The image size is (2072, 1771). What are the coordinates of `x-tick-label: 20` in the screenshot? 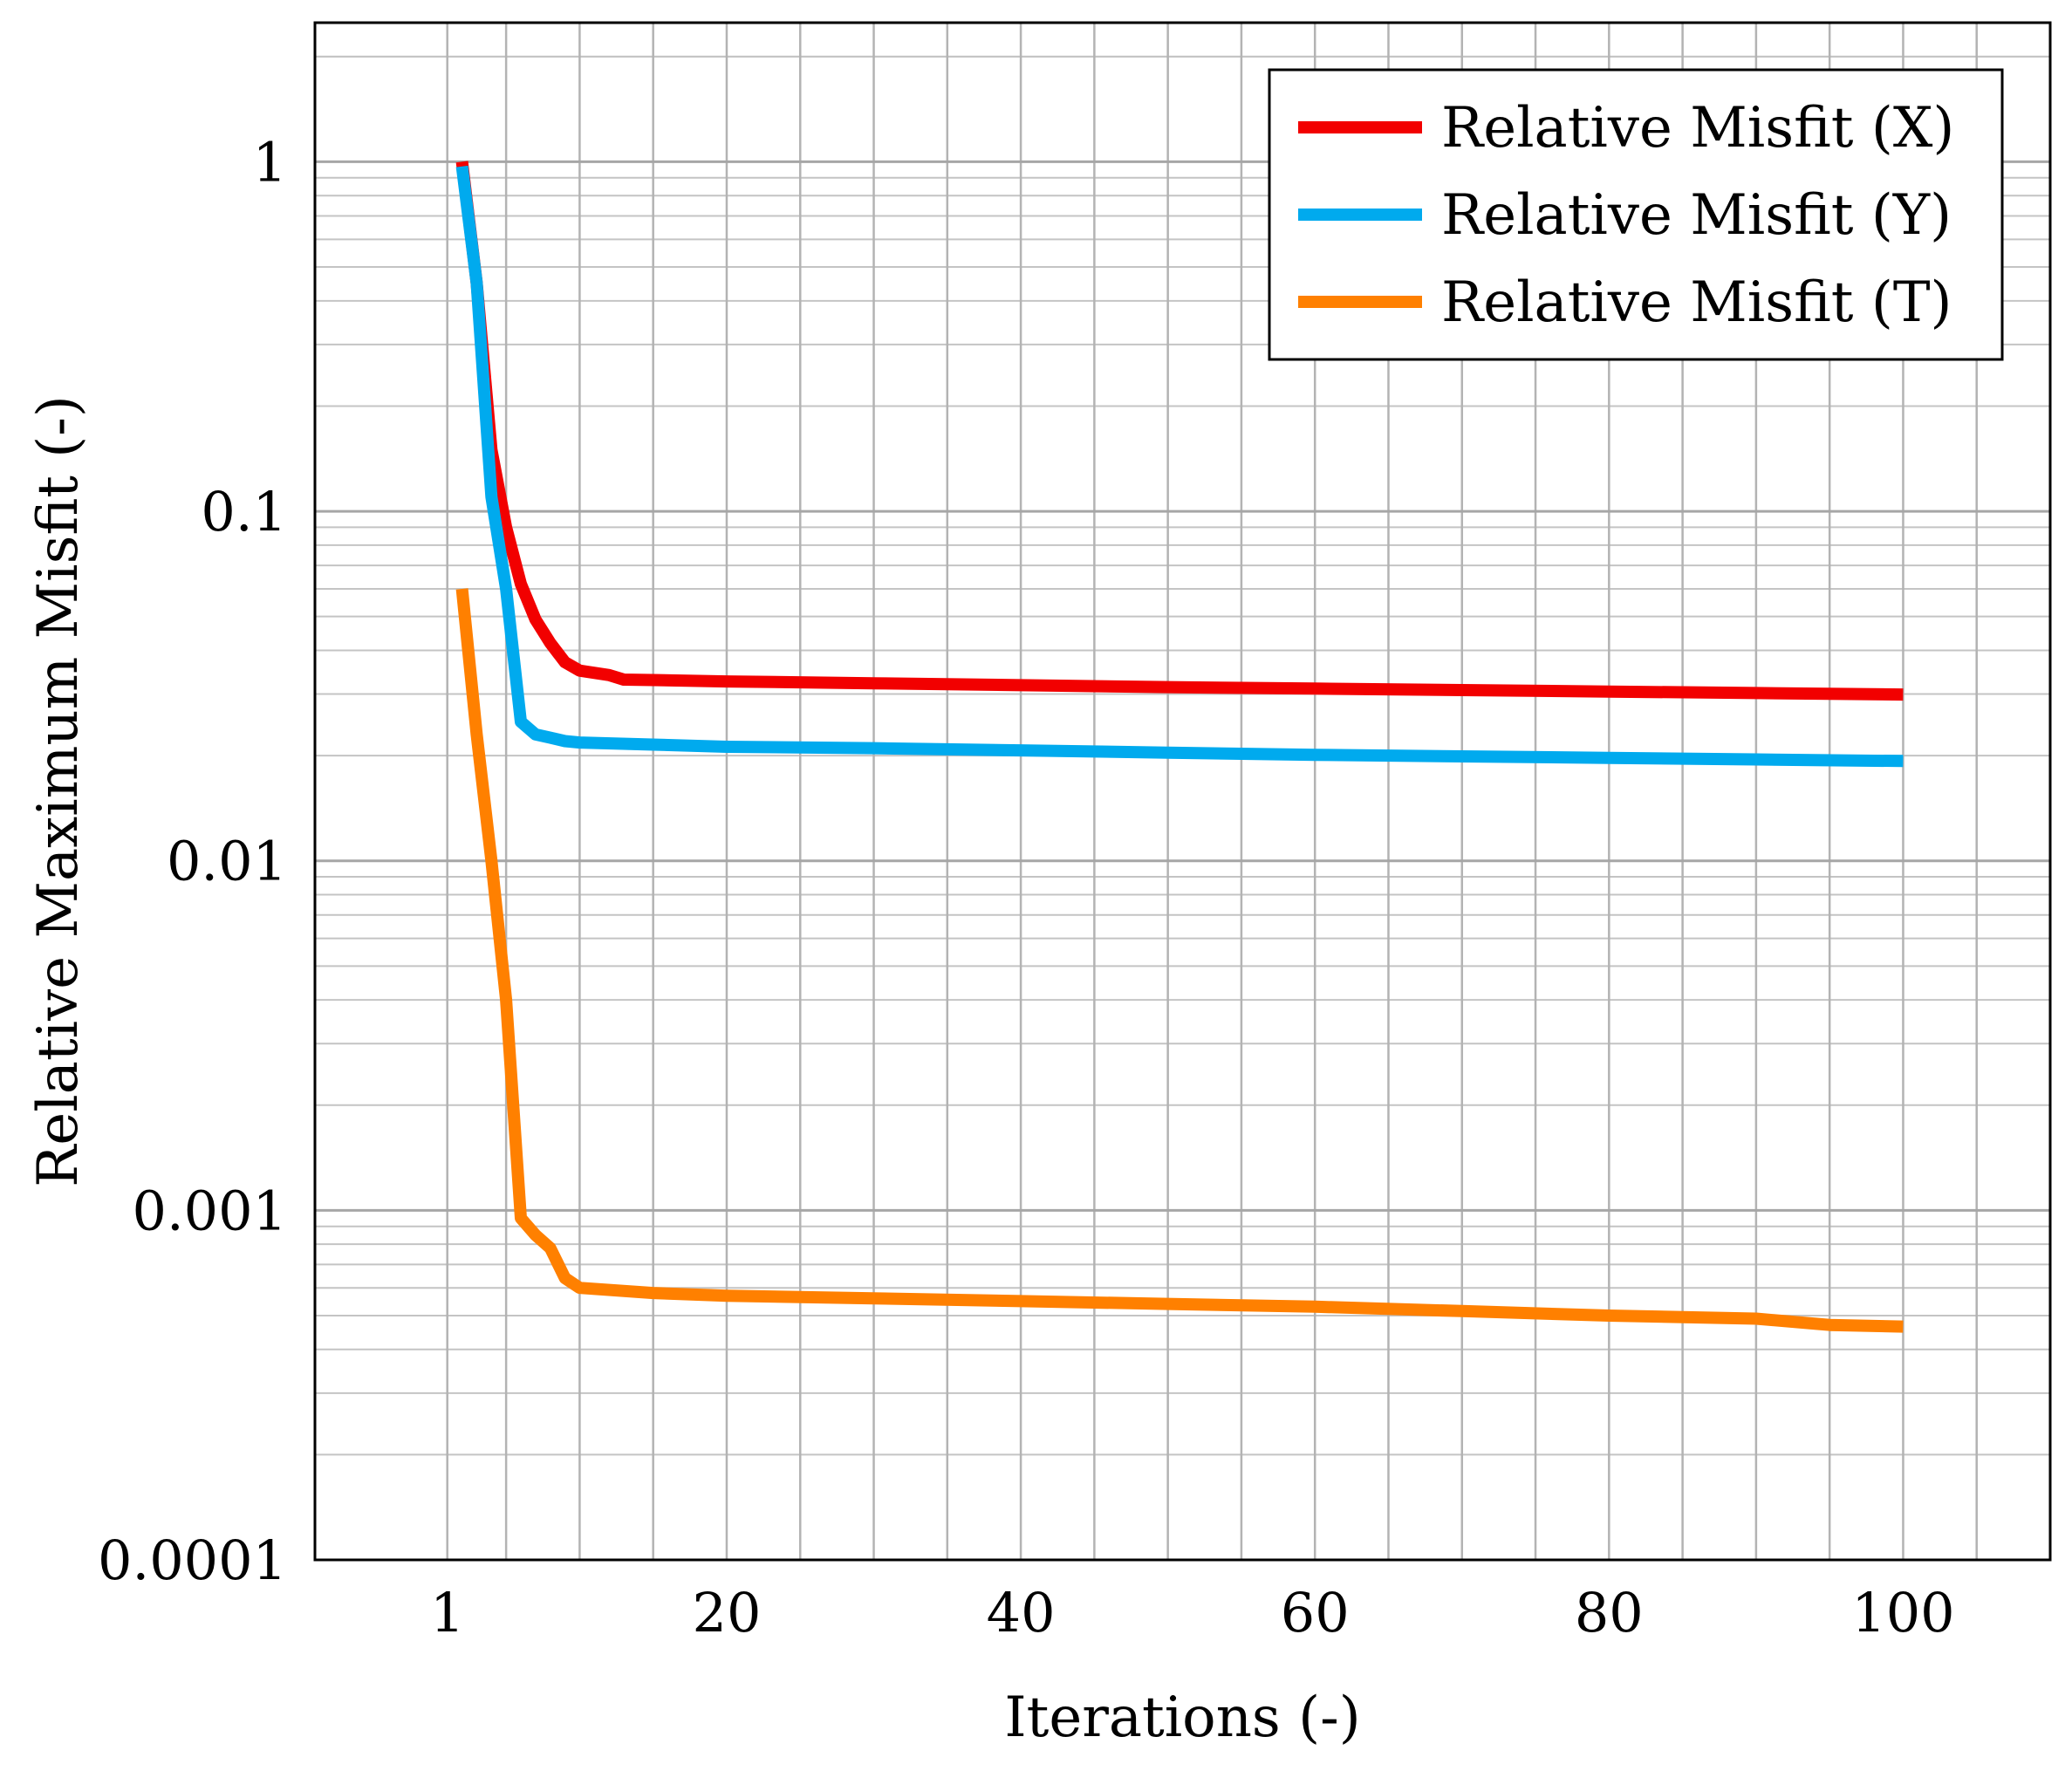 It's located at (728, 1612).